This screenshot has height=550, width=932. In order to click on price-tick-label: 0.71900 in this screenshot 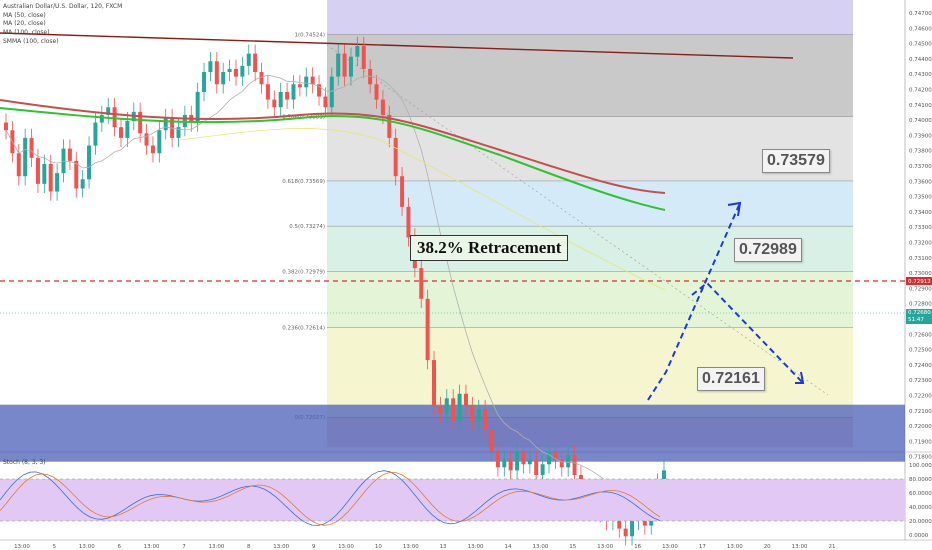, I will do `click(920, 442)`.